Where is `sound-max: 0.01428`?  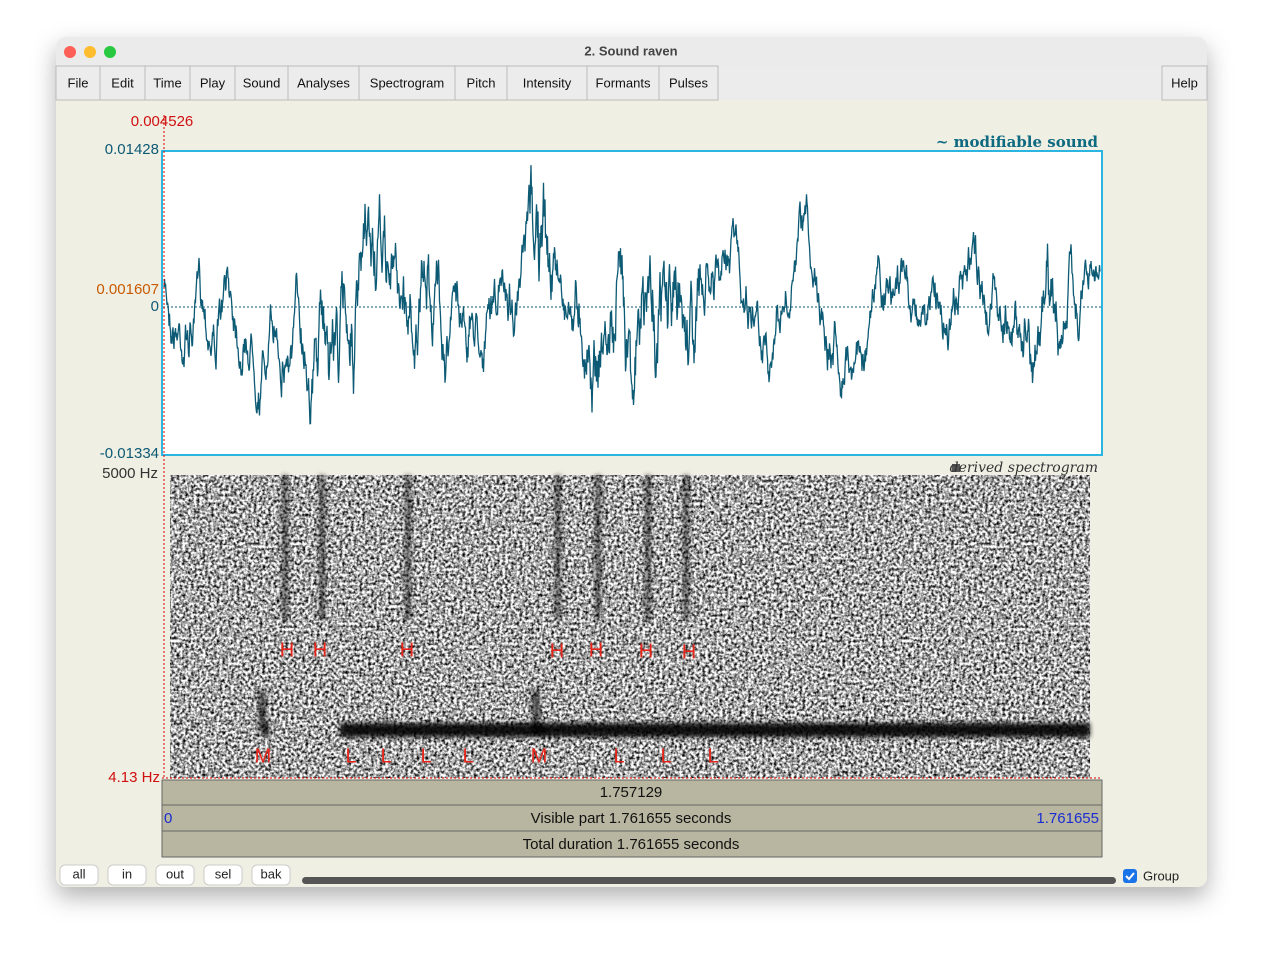 sound-max: 0.01428 is located at coordinates (132, 149).